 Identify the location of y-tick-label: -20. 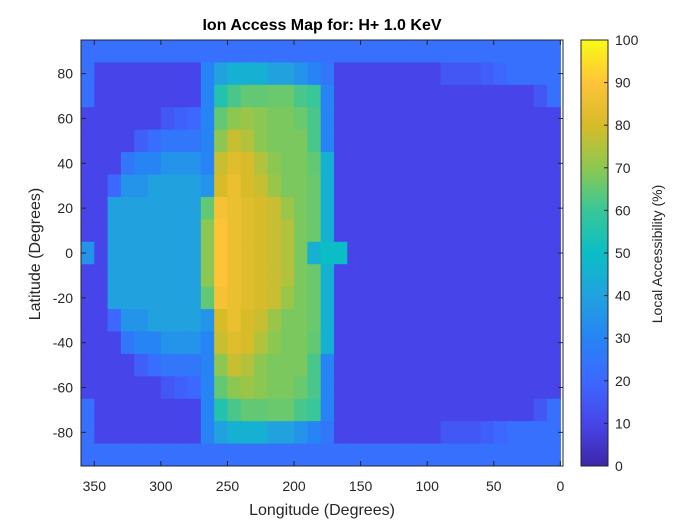
(63, 298).